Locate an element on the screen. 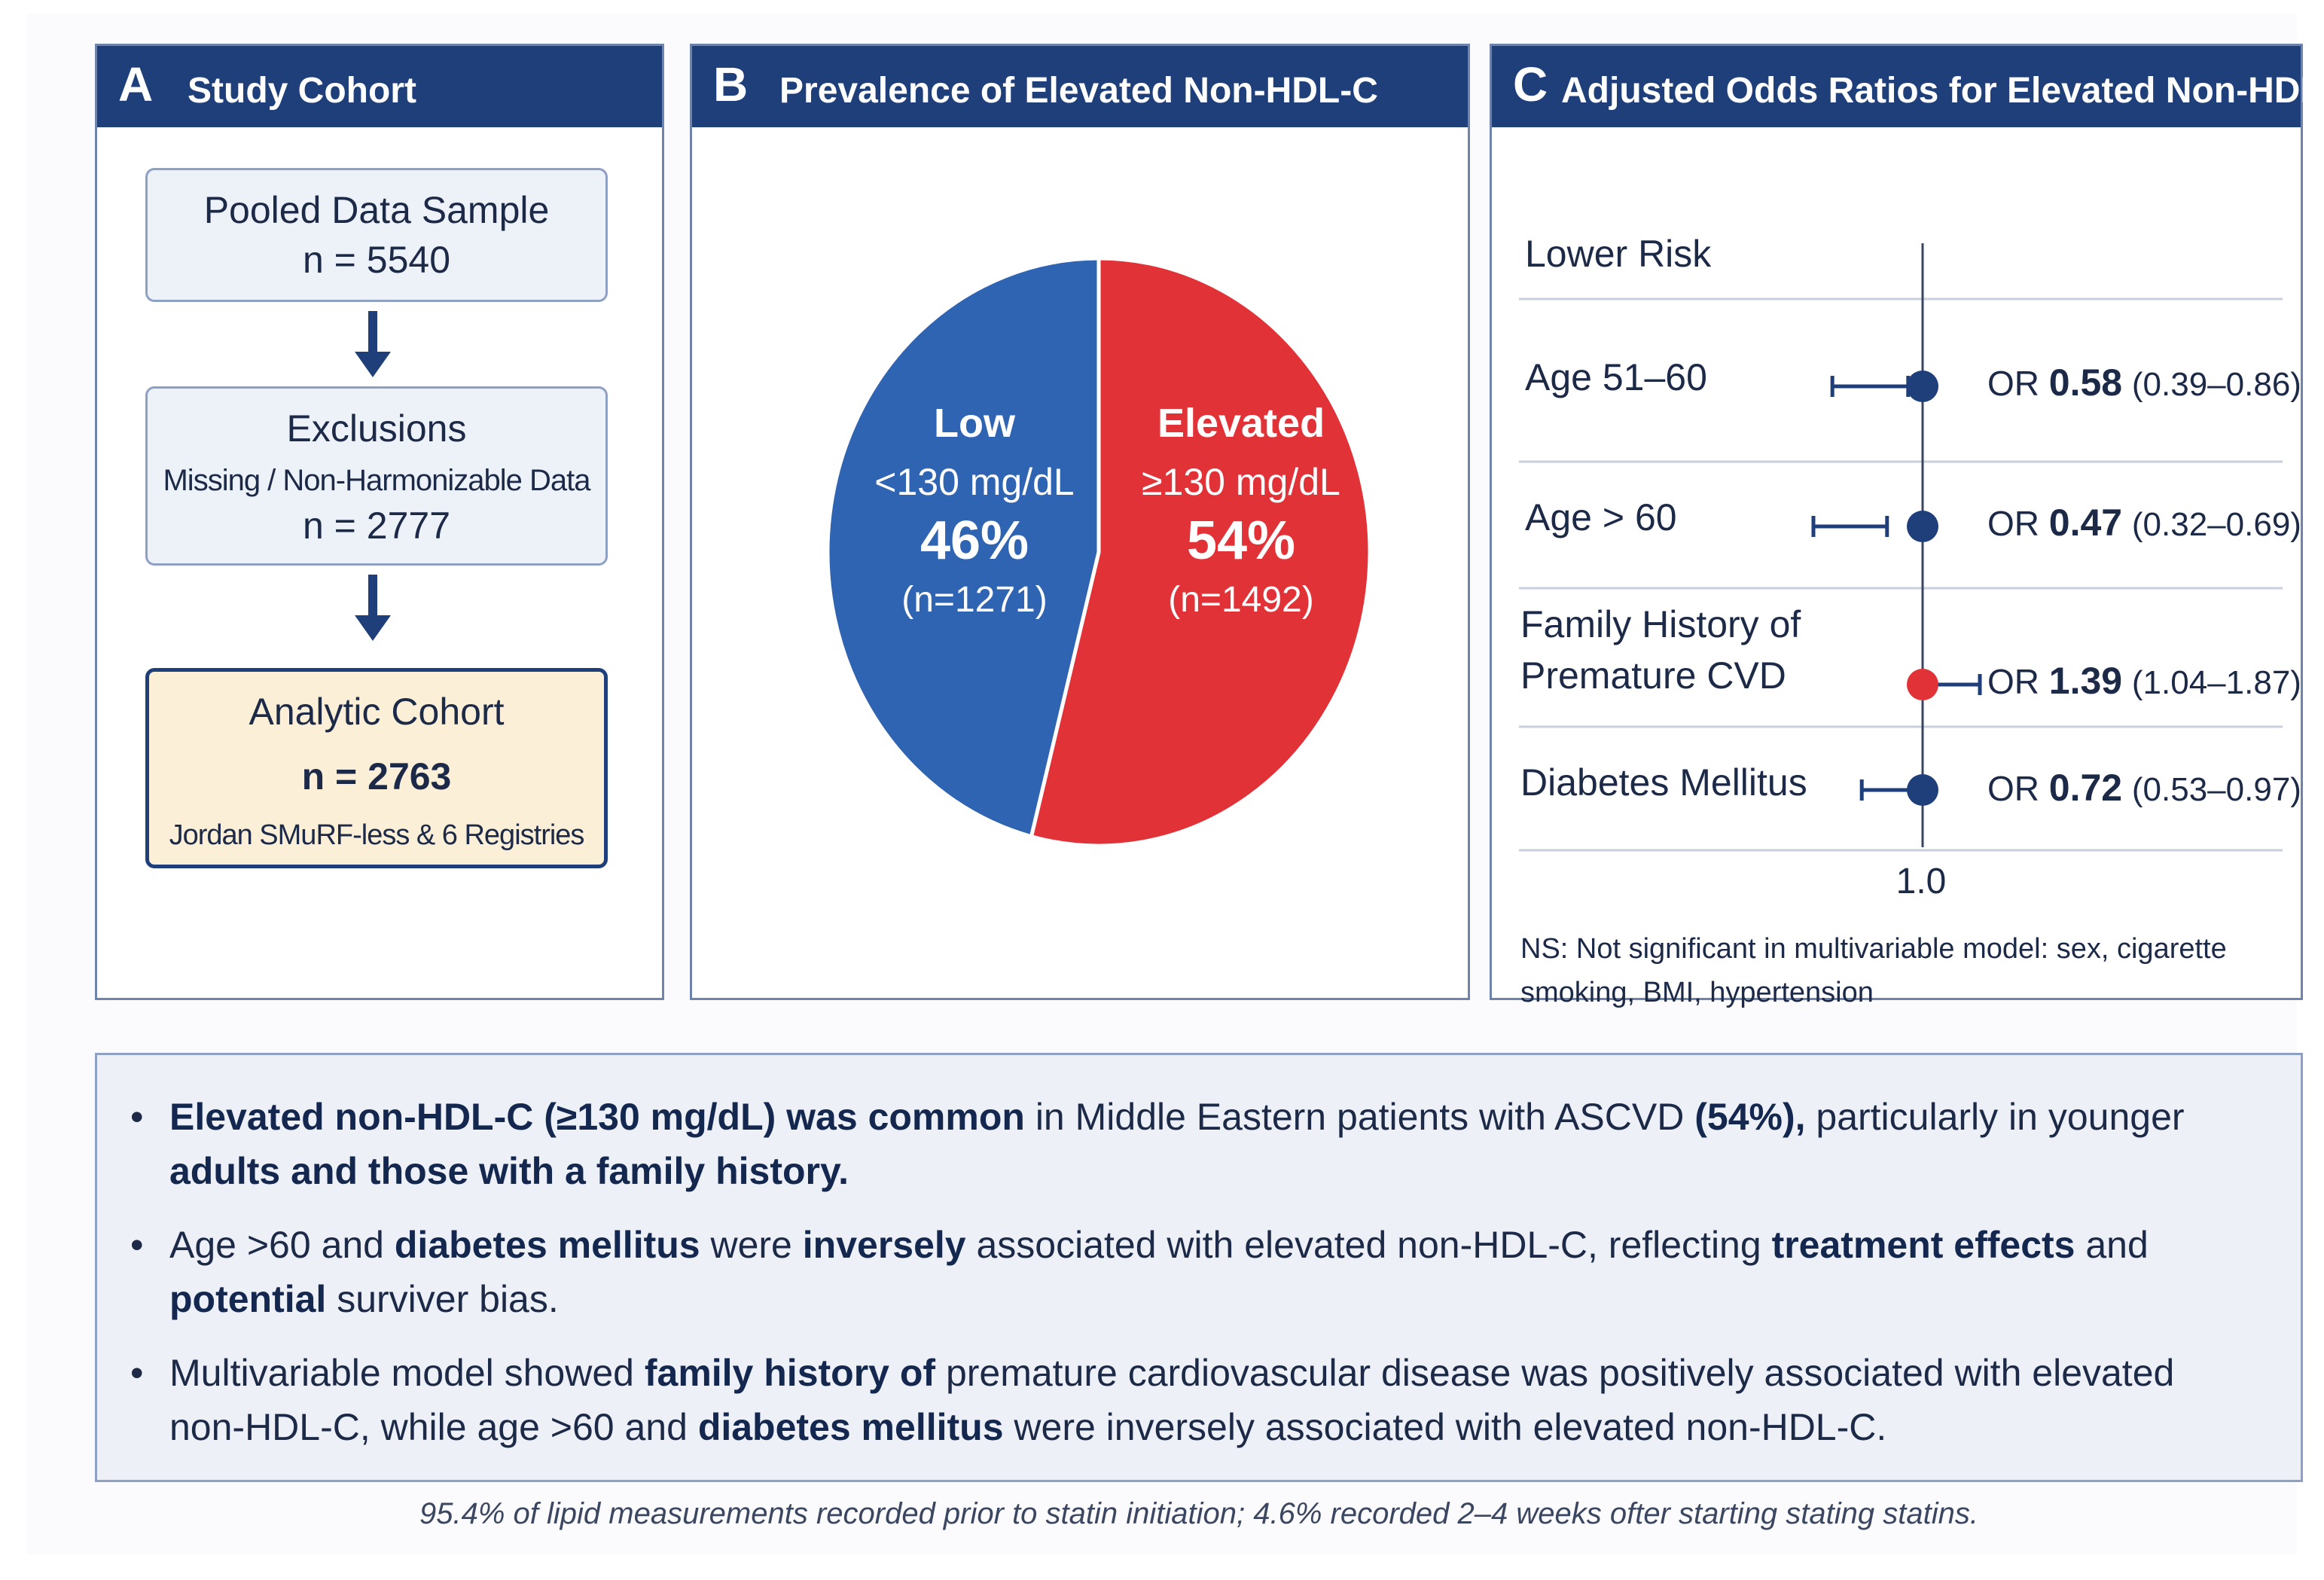 The image size is (2324, 1580). text: surviver bias. is located at coordinates (442, 1299).